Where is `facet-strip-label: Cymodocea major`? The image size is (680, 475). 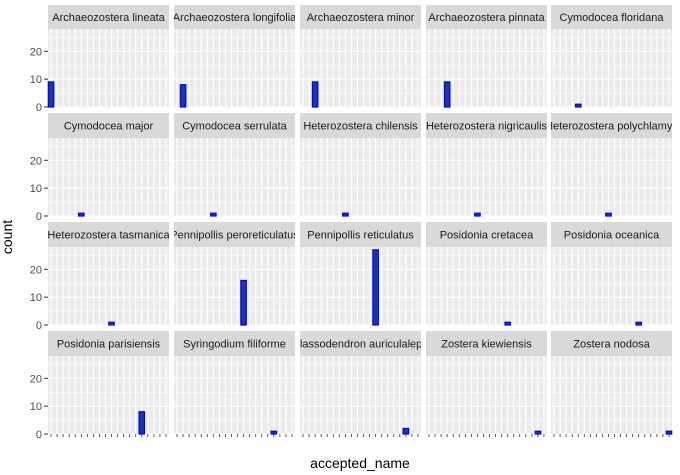 facet-strip-label: Cymodocea major is located at coordinates (109, 127).